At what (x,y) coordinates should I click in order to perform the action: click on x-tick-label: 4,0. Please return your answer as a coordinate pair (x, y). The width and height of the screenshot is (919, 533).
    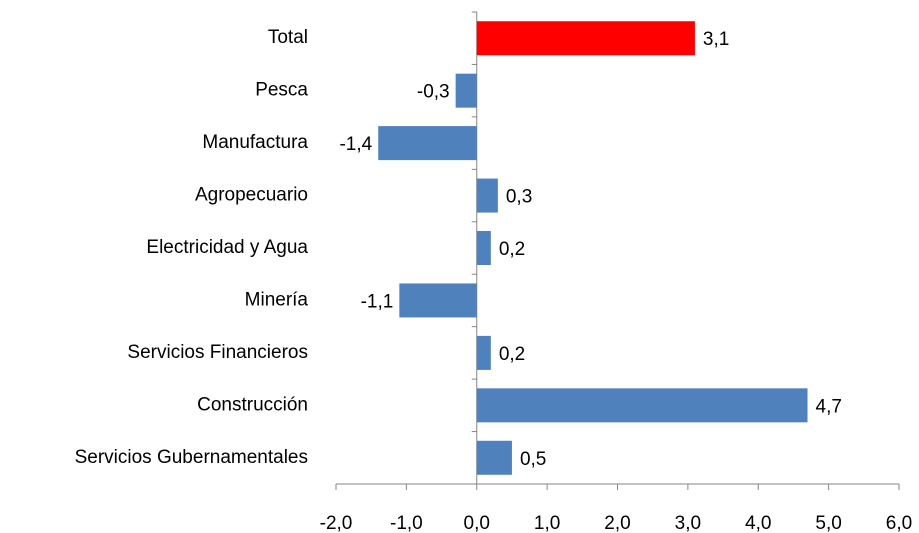
    Looking at the image, I should click on (758, 523).